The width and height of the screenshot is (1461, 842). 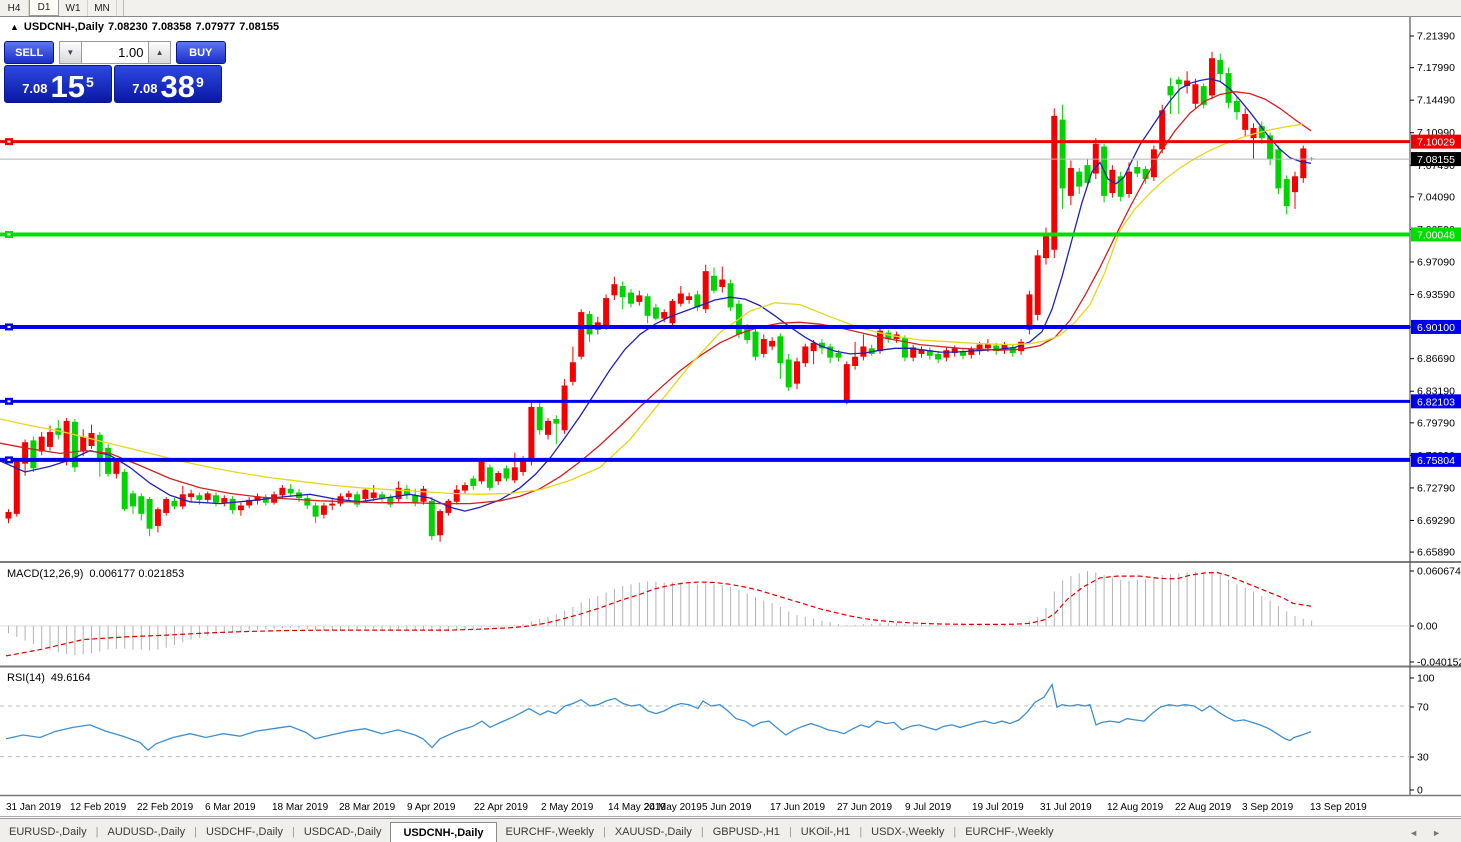 What do you see at coordinates (746, 832) in the screenshot?
I see `tab-gbpusd-h1: GBPUSD-,H1` at bounding box center [746, 832].